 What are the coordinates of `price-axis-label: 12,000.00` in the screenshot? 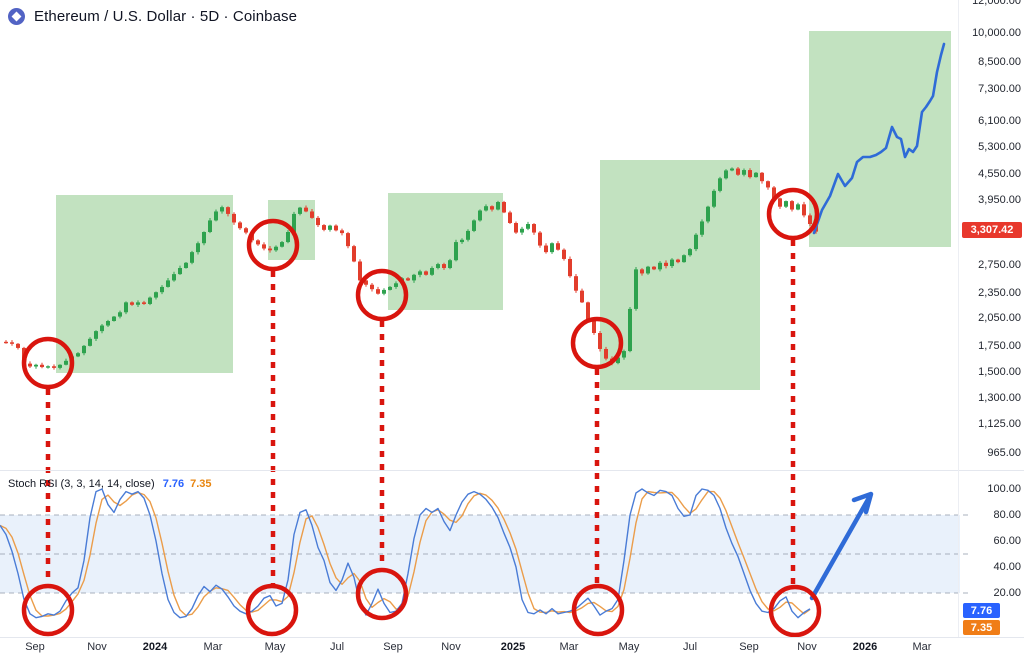 It's located at (996, 3).